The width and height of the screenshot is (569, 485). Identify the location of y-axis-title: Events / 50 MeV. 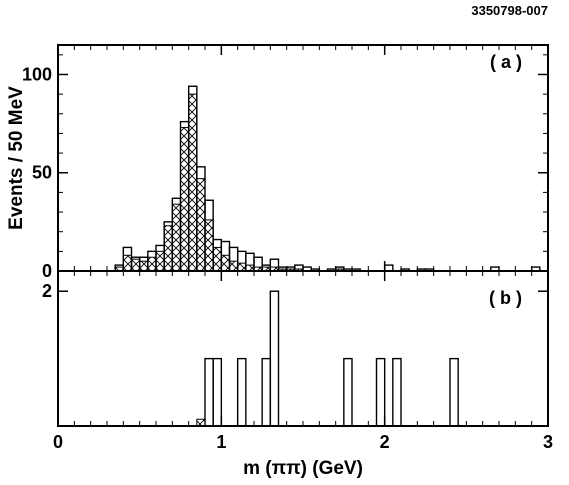
(16, 158).